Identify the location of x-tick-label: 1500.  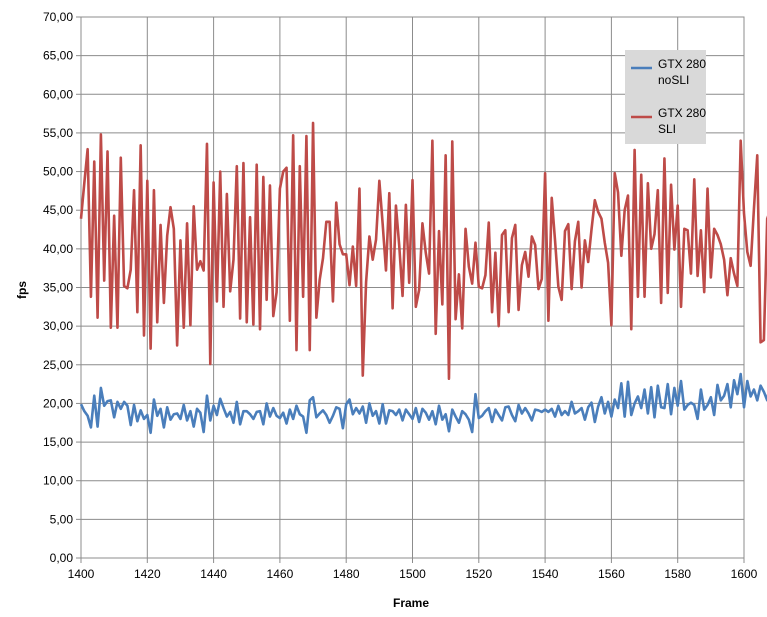
(412, 574).